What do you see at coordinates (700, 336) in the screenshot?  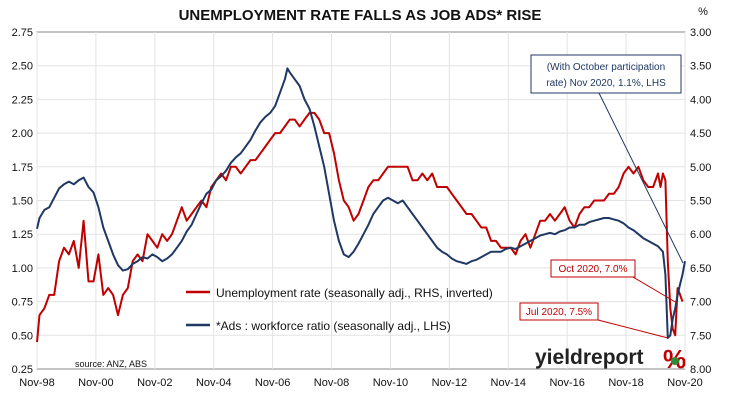 I see `right-tick-label: 7.50` at bounding box center [700, 336].